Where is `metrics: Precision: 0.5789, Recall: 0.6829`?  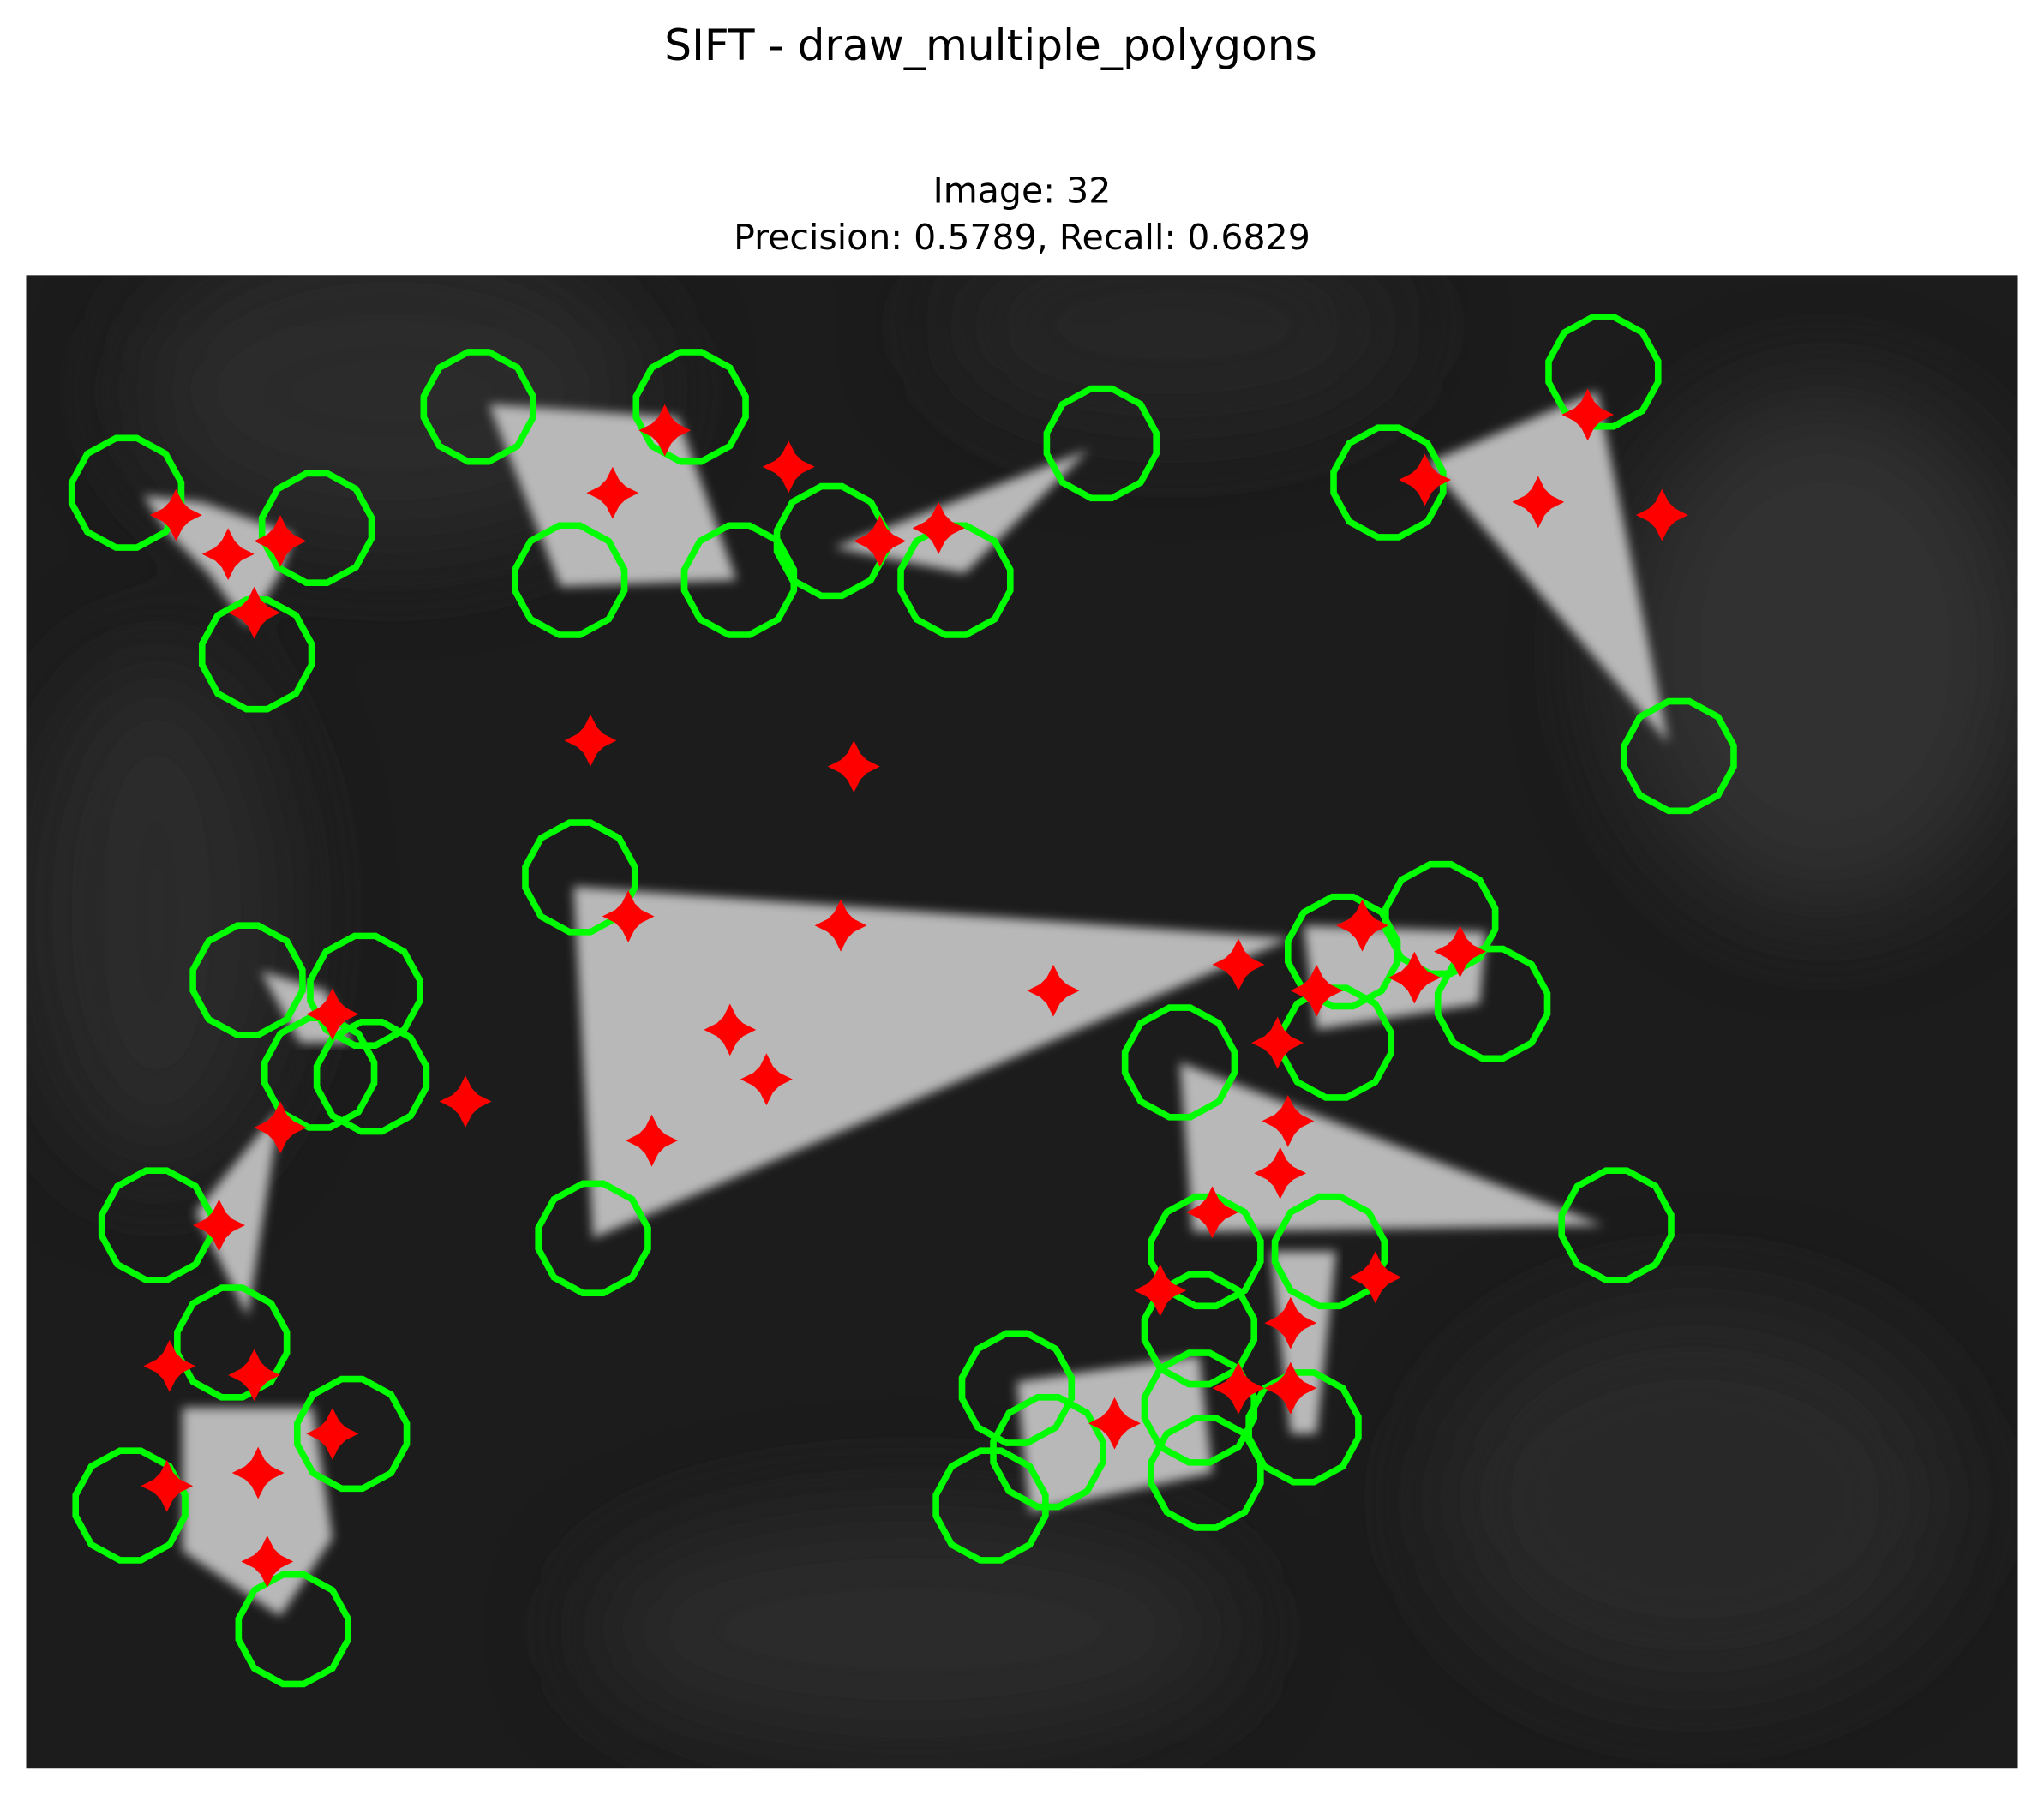
metrics: Precision: 0.5789, Recall: 0.6829 is located at coordinates (1022, 237).